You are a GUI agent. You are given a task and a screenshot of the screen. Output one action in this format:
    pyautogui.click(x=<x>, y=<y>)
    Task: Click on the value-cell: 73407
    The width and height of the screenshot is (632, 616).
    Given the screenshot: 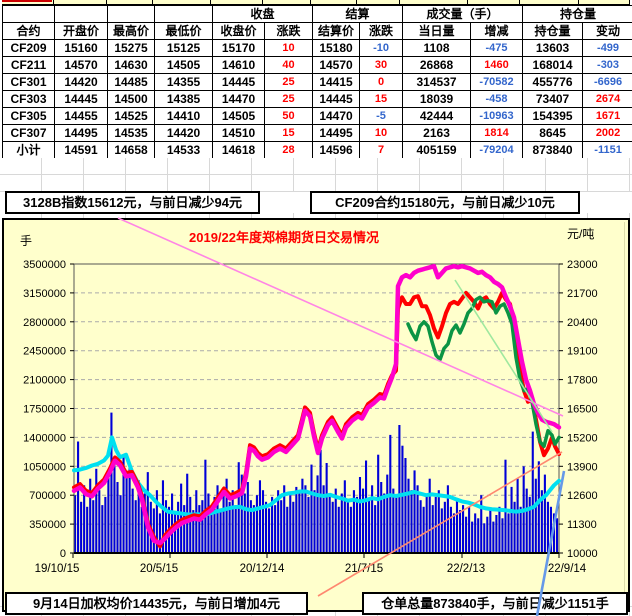 What is the action you would take?
    pyautogui.click(x=553, y=99)
    